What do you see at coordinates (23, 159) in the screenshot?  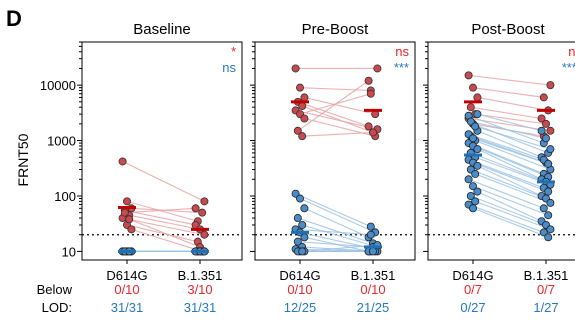 I see `y-axis-label: FRNT50` at bounding box center [23, 159].